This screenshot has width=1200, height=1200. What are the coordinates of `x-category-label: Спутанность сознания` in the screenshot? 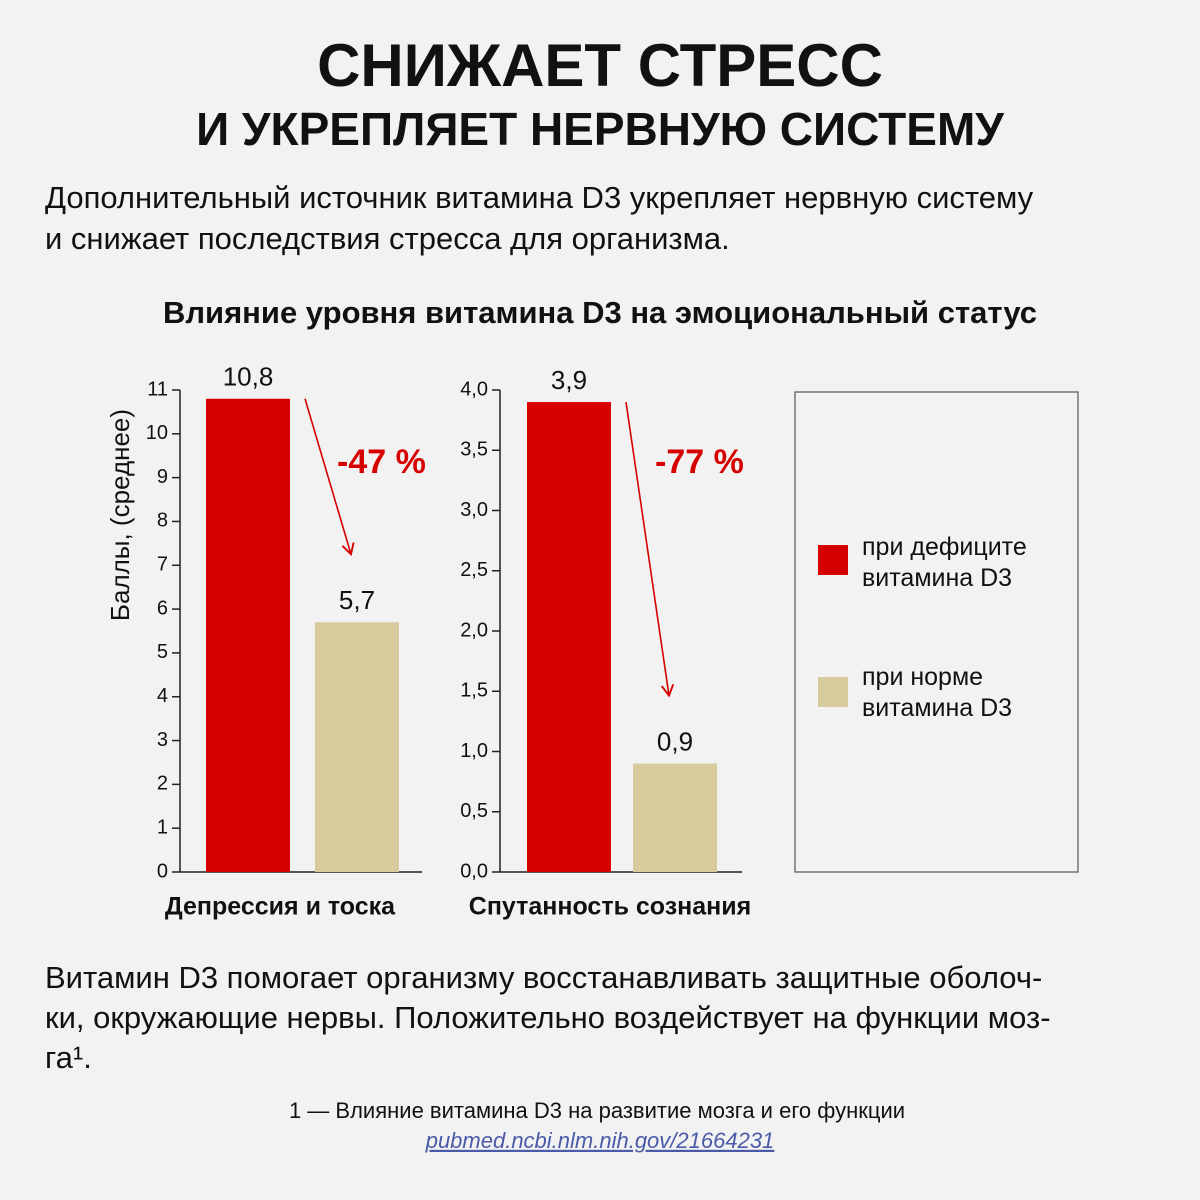 It's located at (610, 907).